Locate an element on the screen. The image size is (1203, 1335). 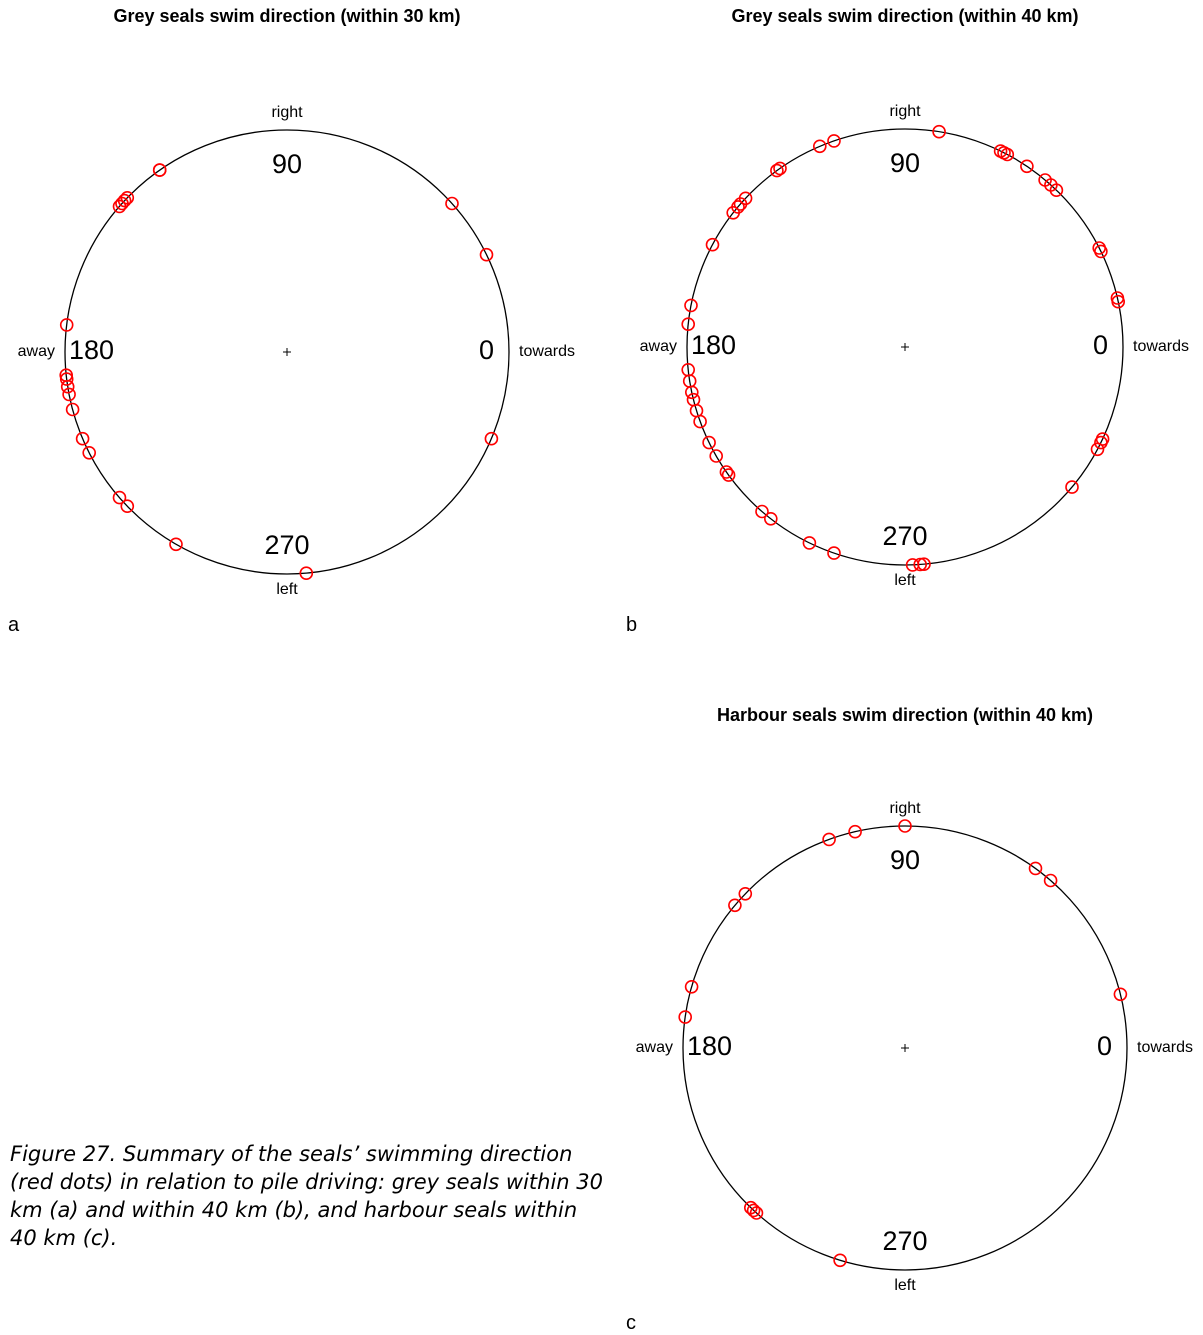
chart-title-a: Grey seals swim direction (within 30 km) is located at coordinates (287, 16).